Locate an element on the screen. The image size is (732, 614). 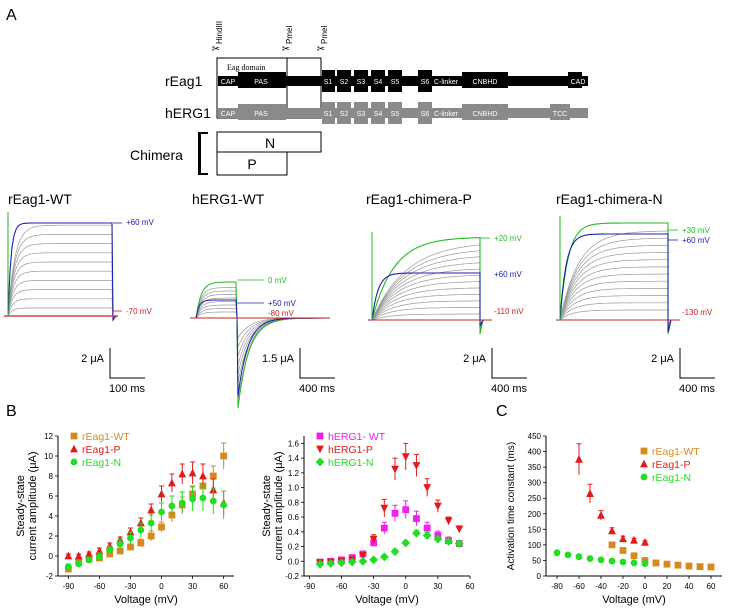
herg1-tm-blocks is located at coordinates (446, 113).